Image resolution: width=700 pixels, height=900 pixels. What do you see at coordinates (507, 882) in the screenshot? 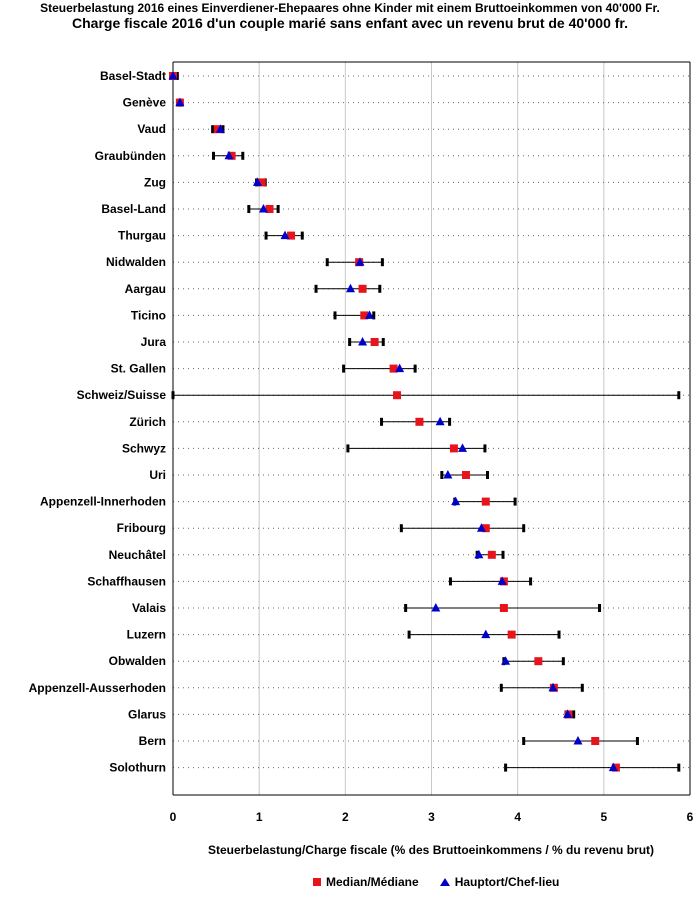
I see `legend-label-capital: Hauptort/Chef-lieu` at bounding box center [507, 882].